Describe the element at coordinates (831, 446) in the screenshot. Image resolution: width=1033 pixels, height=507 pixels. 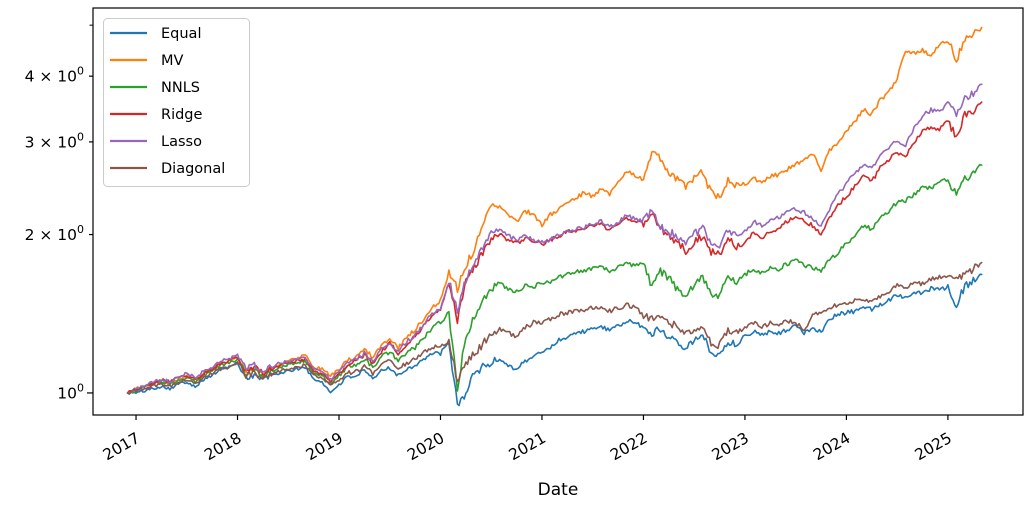
I see `x-tick-label-2024: 2024` at that location.